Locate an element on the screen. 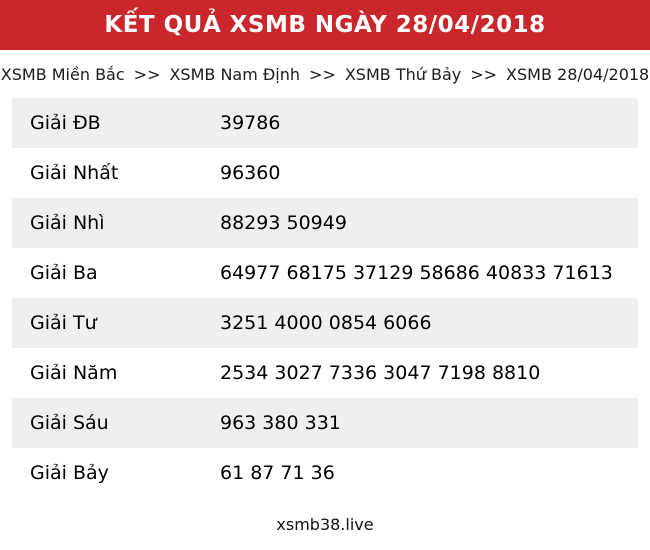 The width and height of the screenshot is (650, 550). result-row-giai-sau: Giải Sáu 963 380 331 is located at coordinates (325, 423).